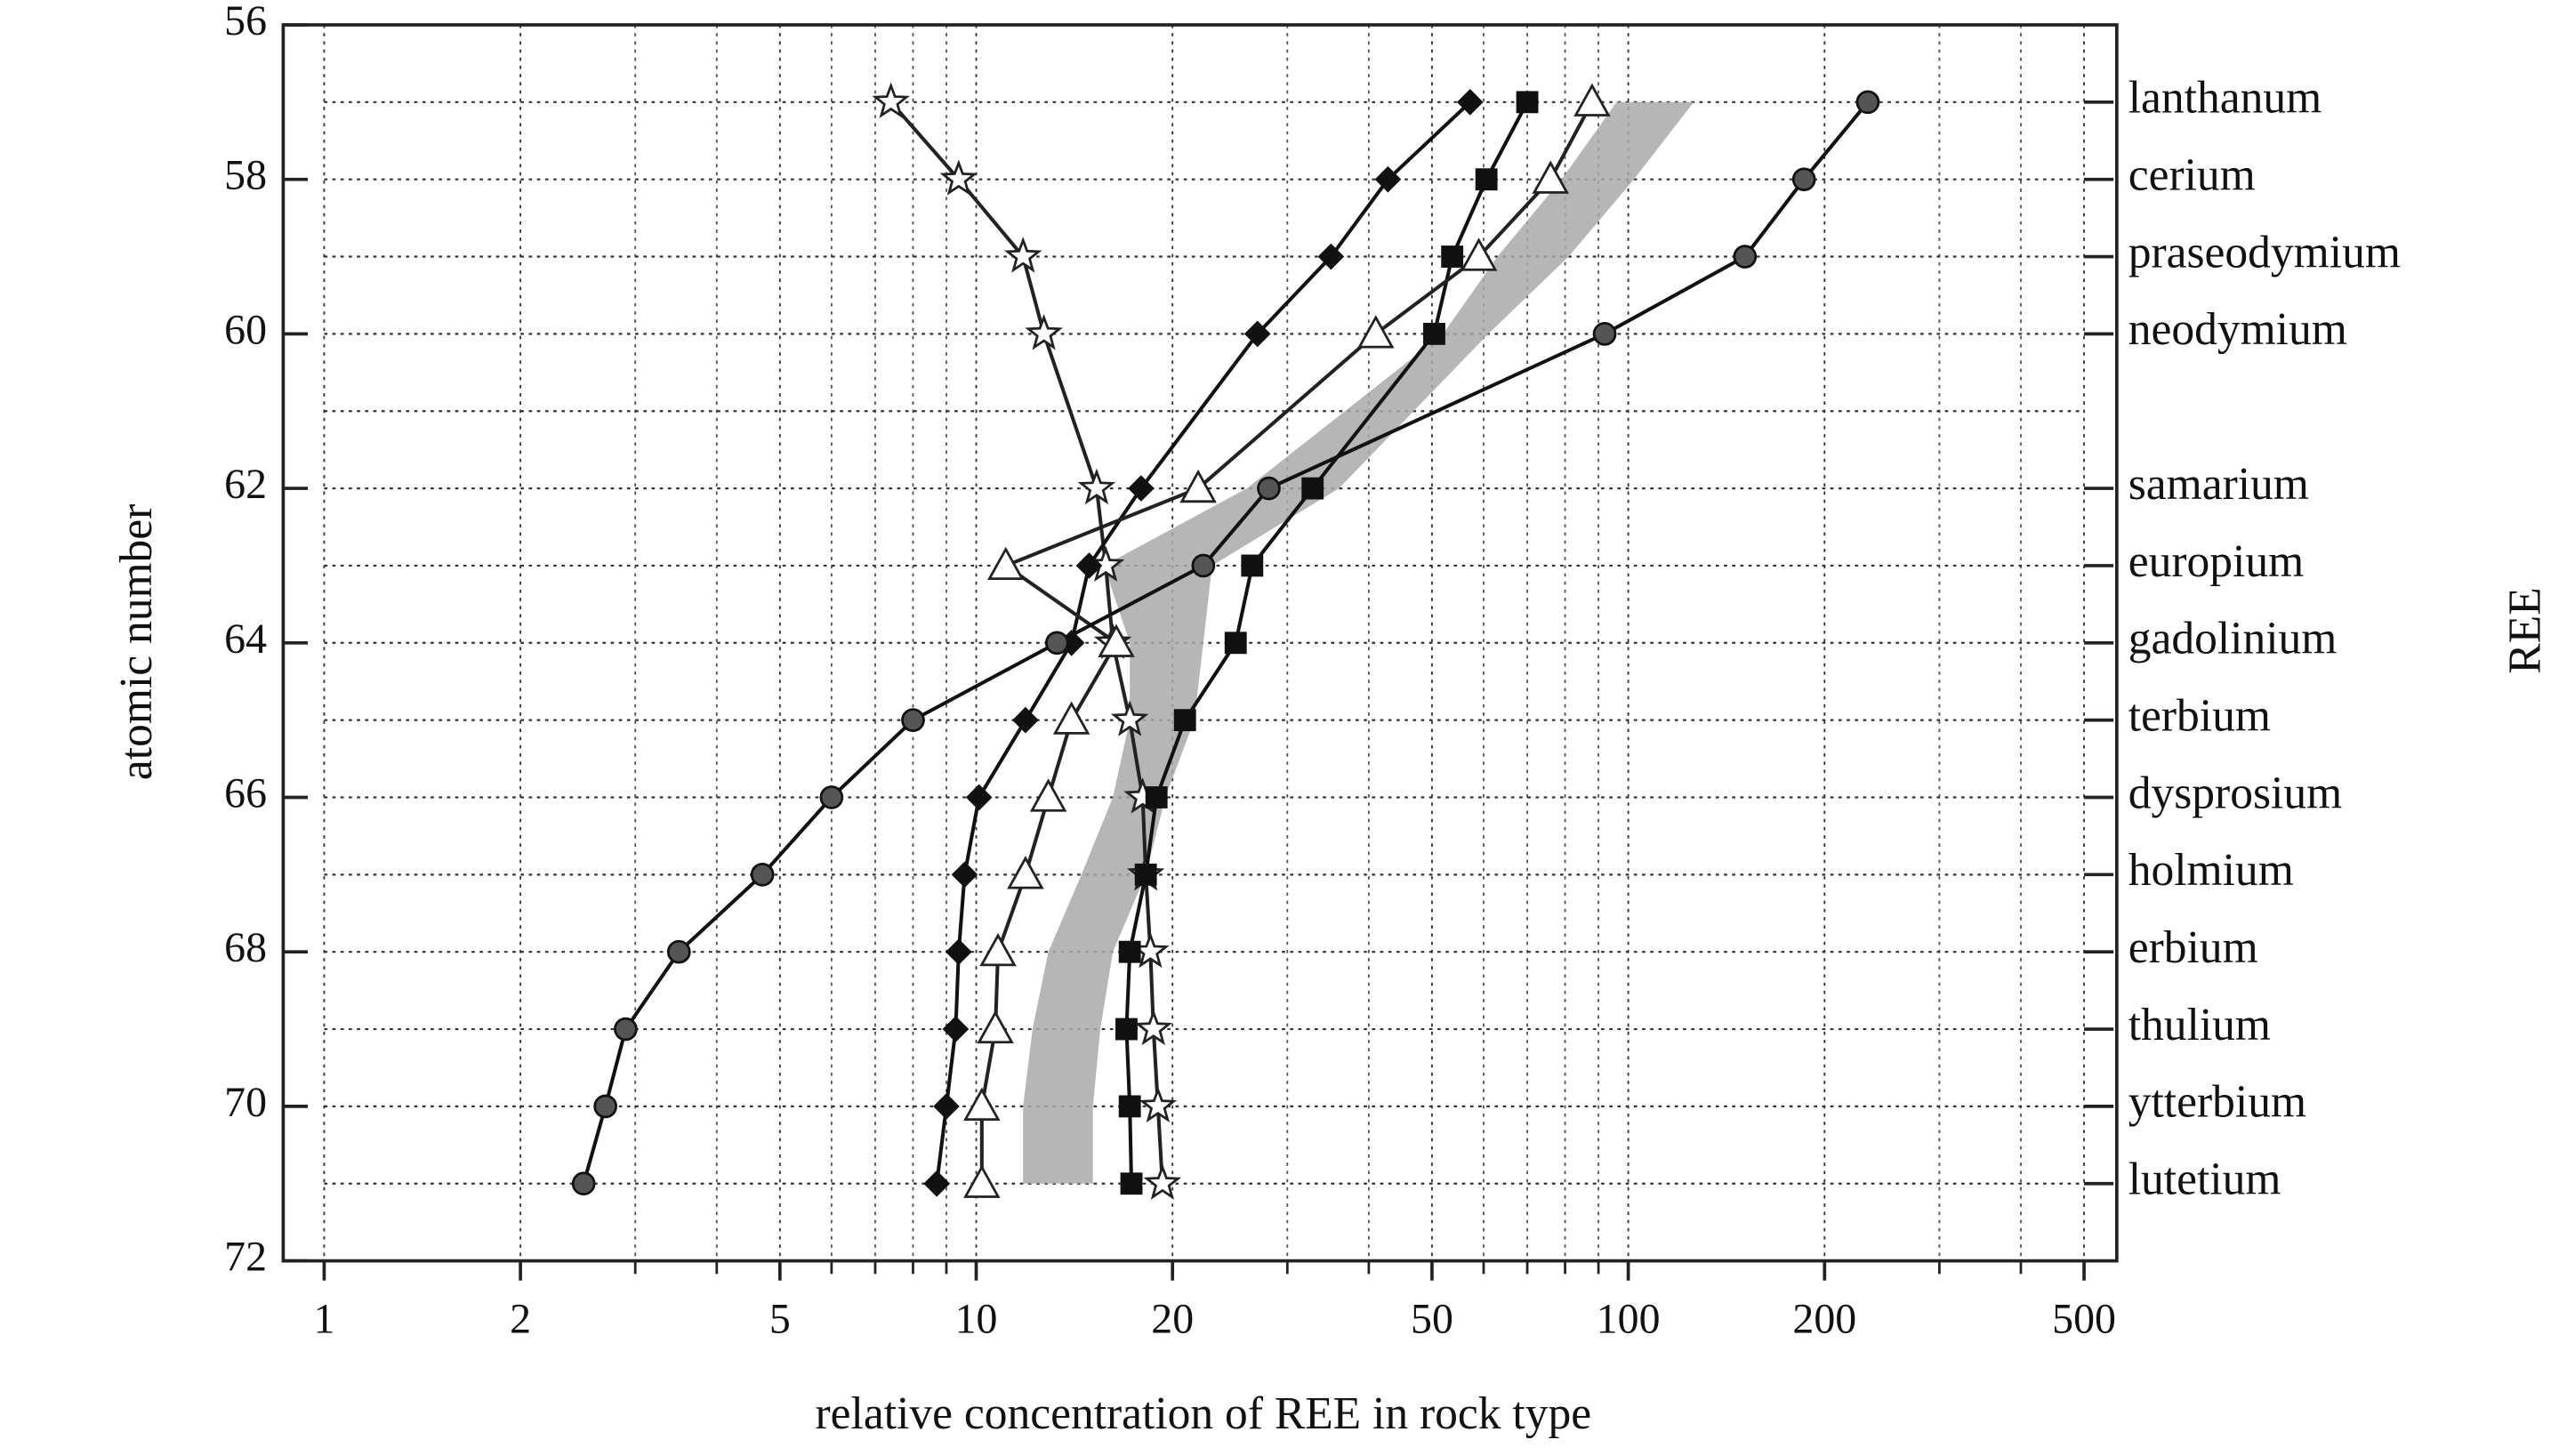  I want to click on y2-tick-label: holmium, so click(2211, 870).